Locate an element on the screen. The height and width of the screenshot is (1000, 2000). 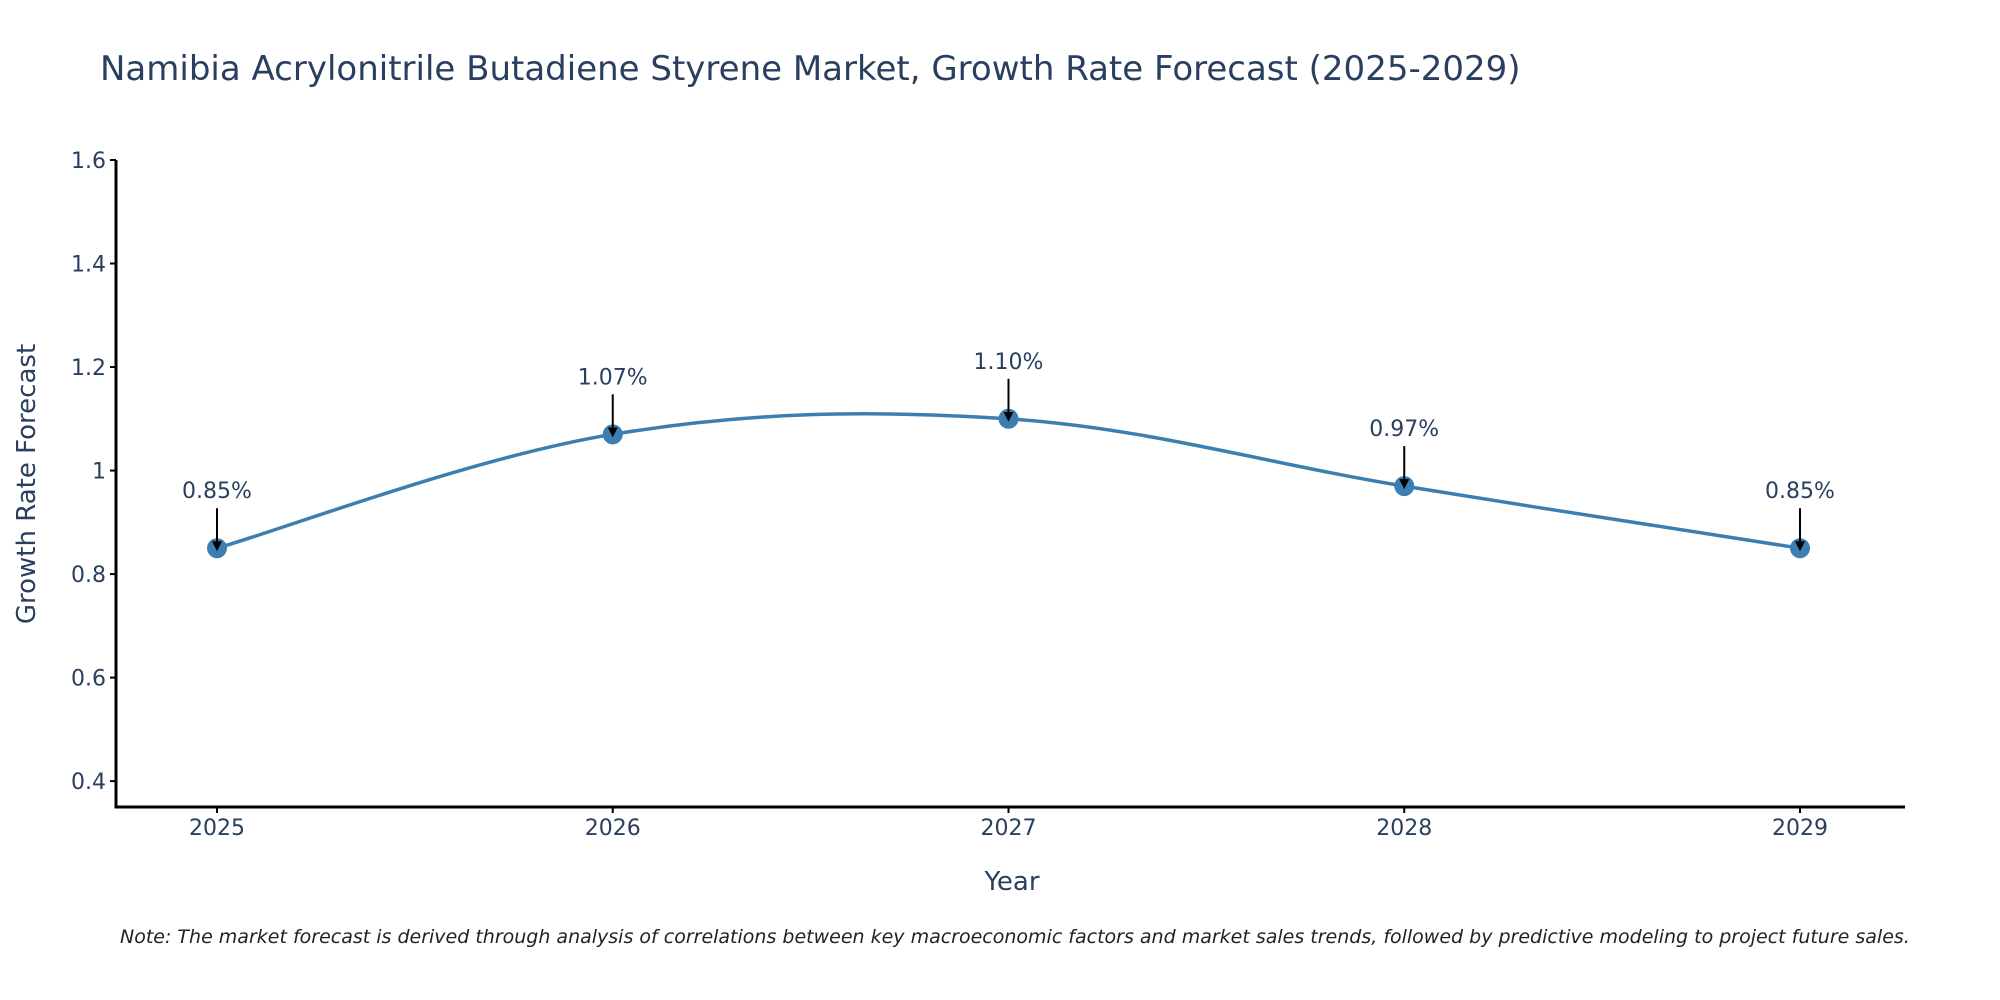
y-tick-label: 1 is located at coordinates (99, 472).